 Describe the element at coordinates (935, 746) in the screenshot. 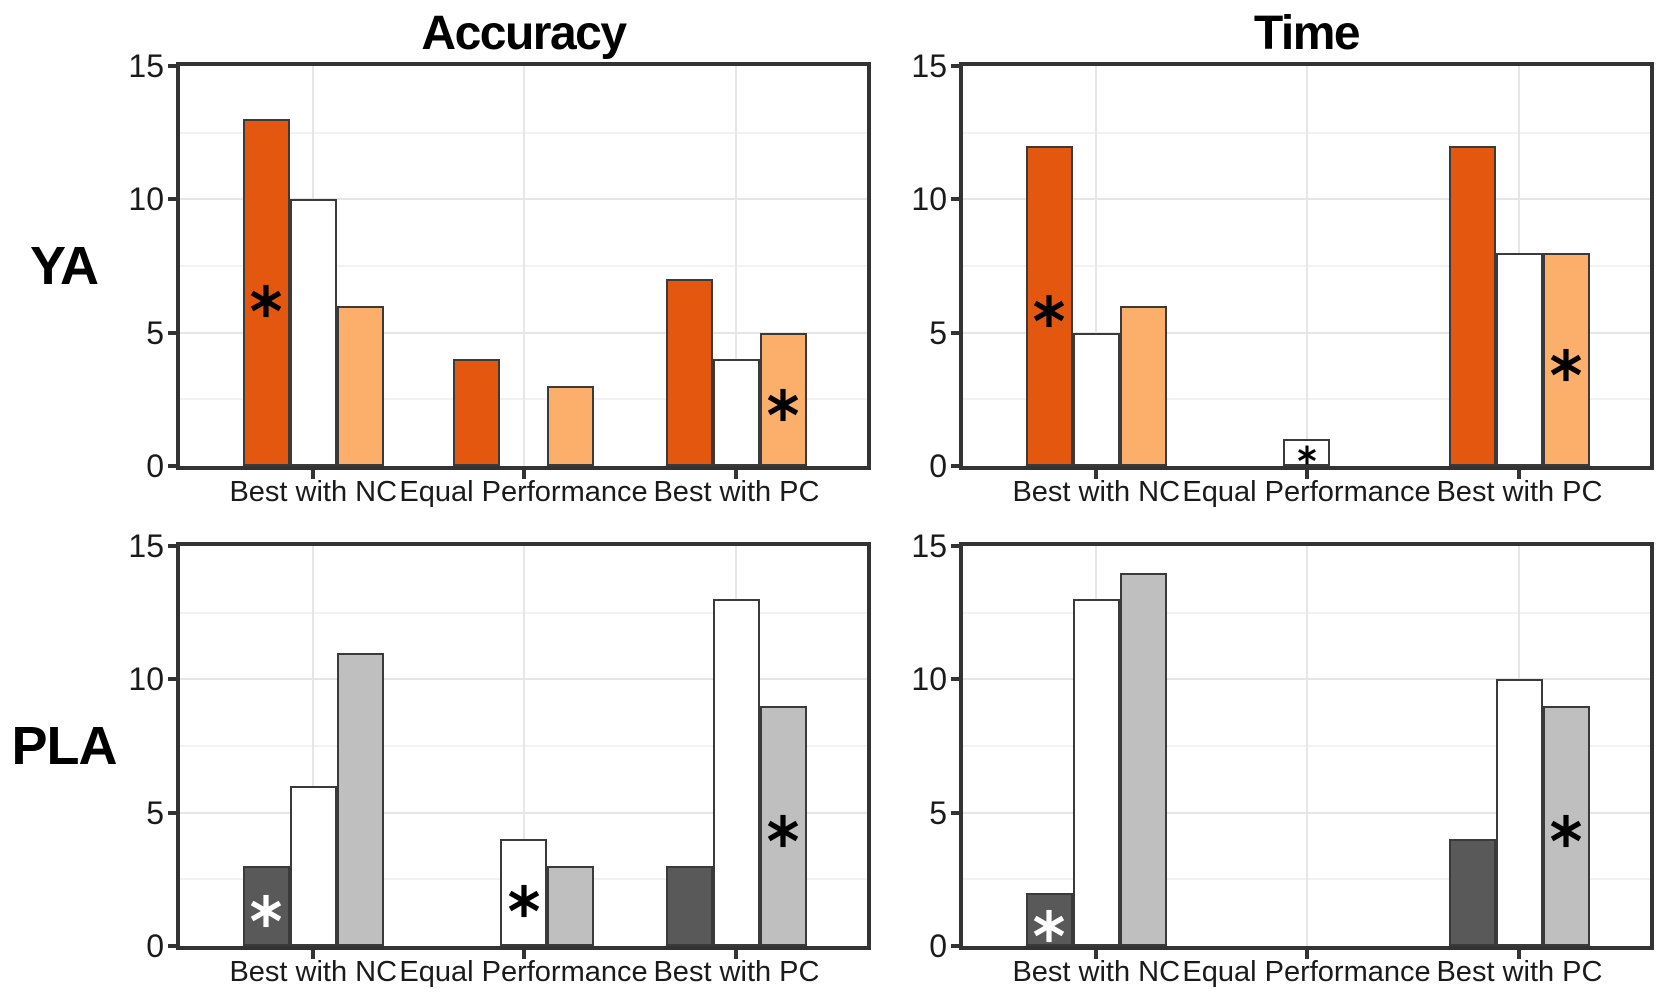

I see `y-axis-pla-time: 0 5 10 15` at that location.